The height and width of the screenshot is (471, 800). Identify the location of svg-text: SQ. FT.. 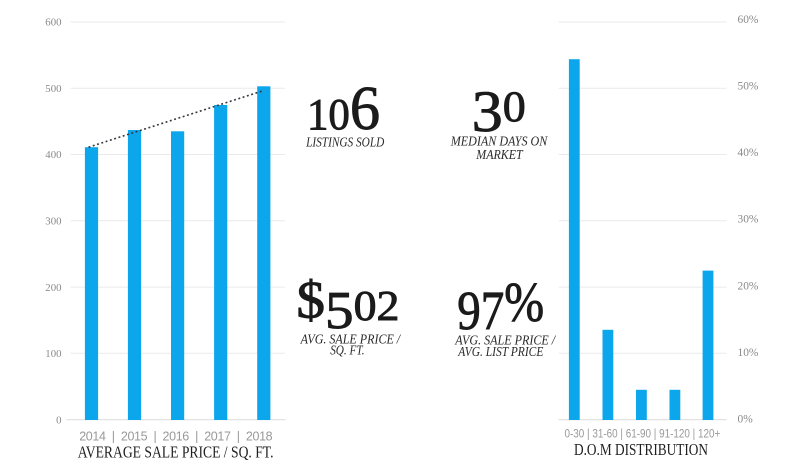
(347, 351).